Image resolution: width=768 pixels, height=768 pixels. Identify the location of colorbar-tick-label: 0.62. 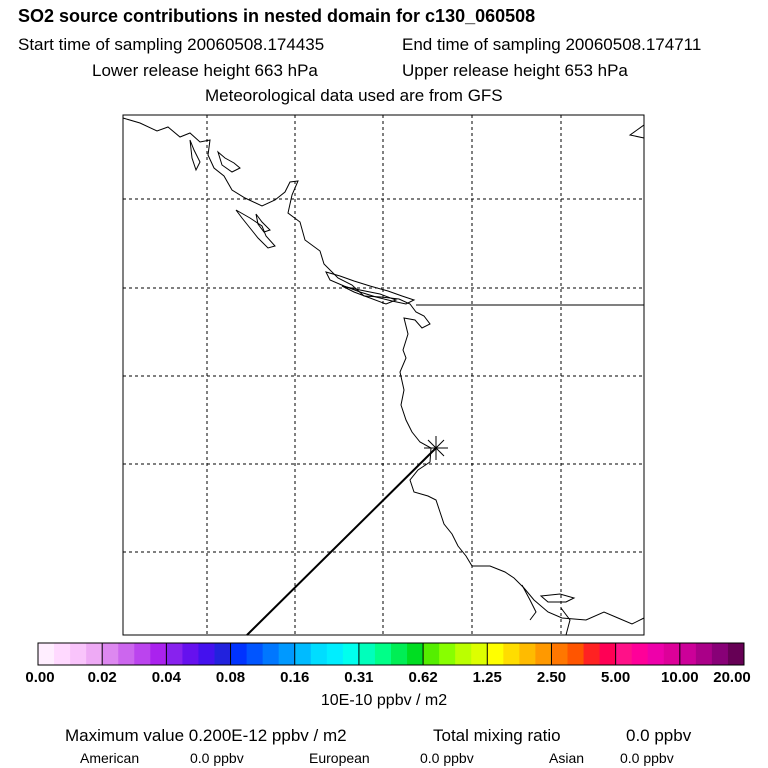
(423, 677).